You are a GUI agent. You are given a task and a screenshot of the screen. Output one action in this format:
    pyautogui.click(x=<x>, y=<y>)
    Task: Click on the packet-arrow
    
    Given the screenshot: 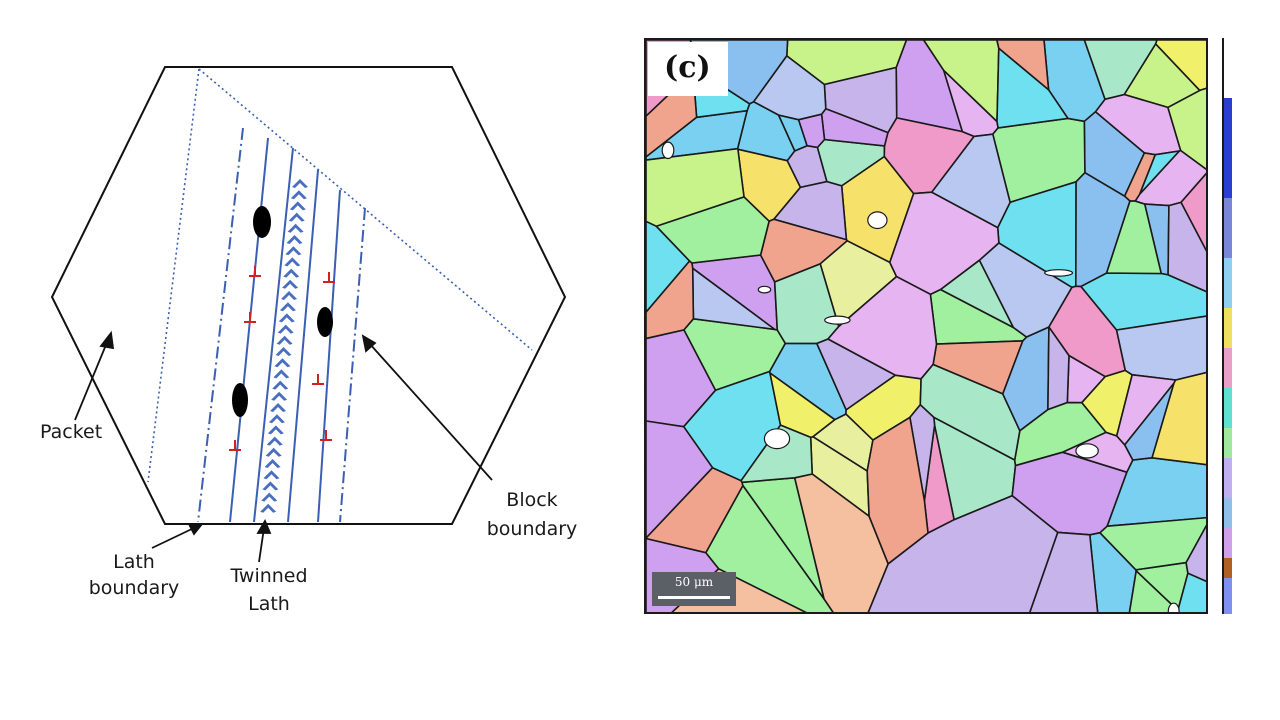 What is the action you would take?
    pyautogui.click(x=91, y=380)
    